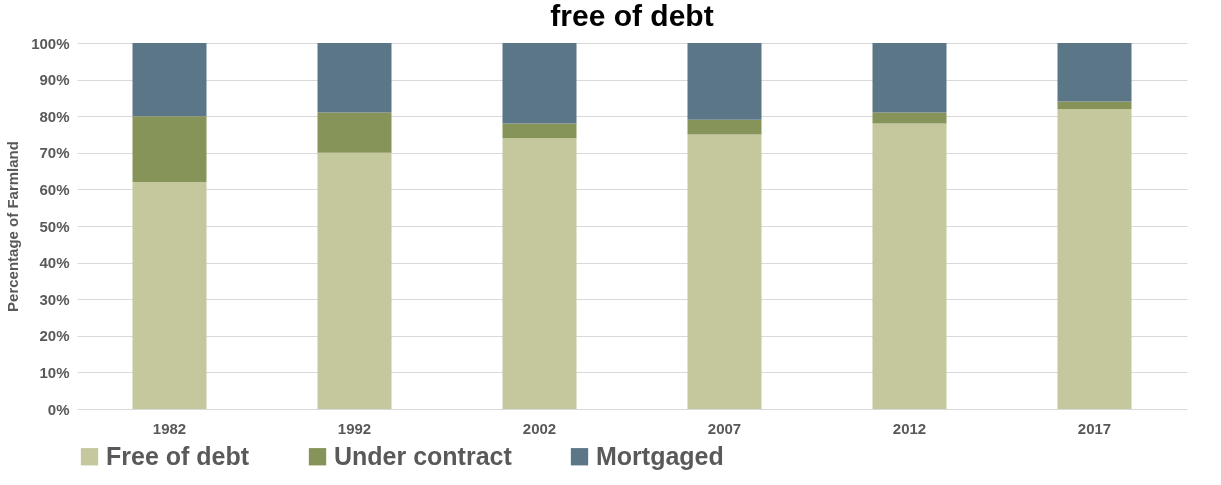 Image resolution: width=1221 pixels, height=485 pixels. I want to click on y-tick-label: 60%, so click(54, 189).